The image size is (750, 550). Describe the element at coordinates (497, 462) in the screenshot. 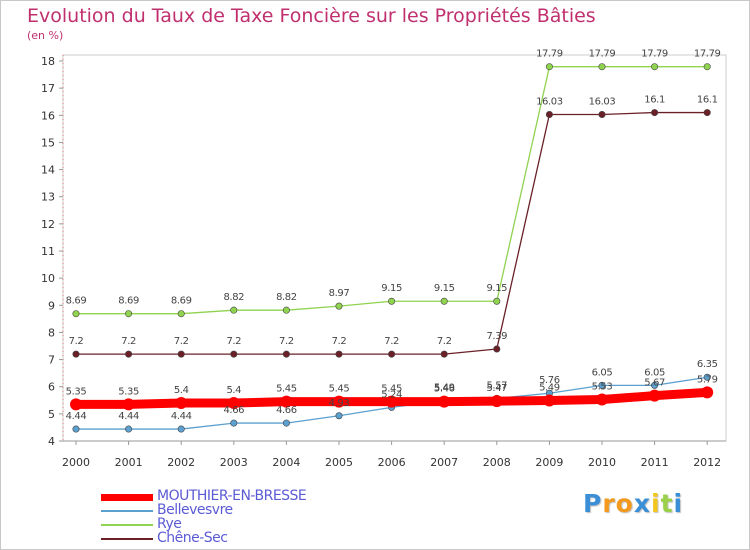

I see `x-tick-label: 2008` at that location.